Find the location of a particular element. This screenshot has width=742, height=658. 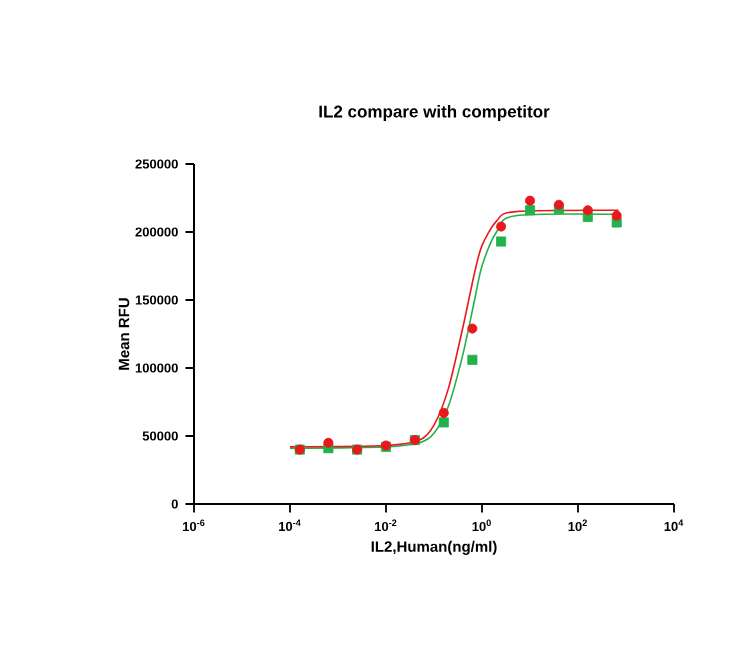

chart-title: IL2 compare with competitor is located at coordinates (434, 113).